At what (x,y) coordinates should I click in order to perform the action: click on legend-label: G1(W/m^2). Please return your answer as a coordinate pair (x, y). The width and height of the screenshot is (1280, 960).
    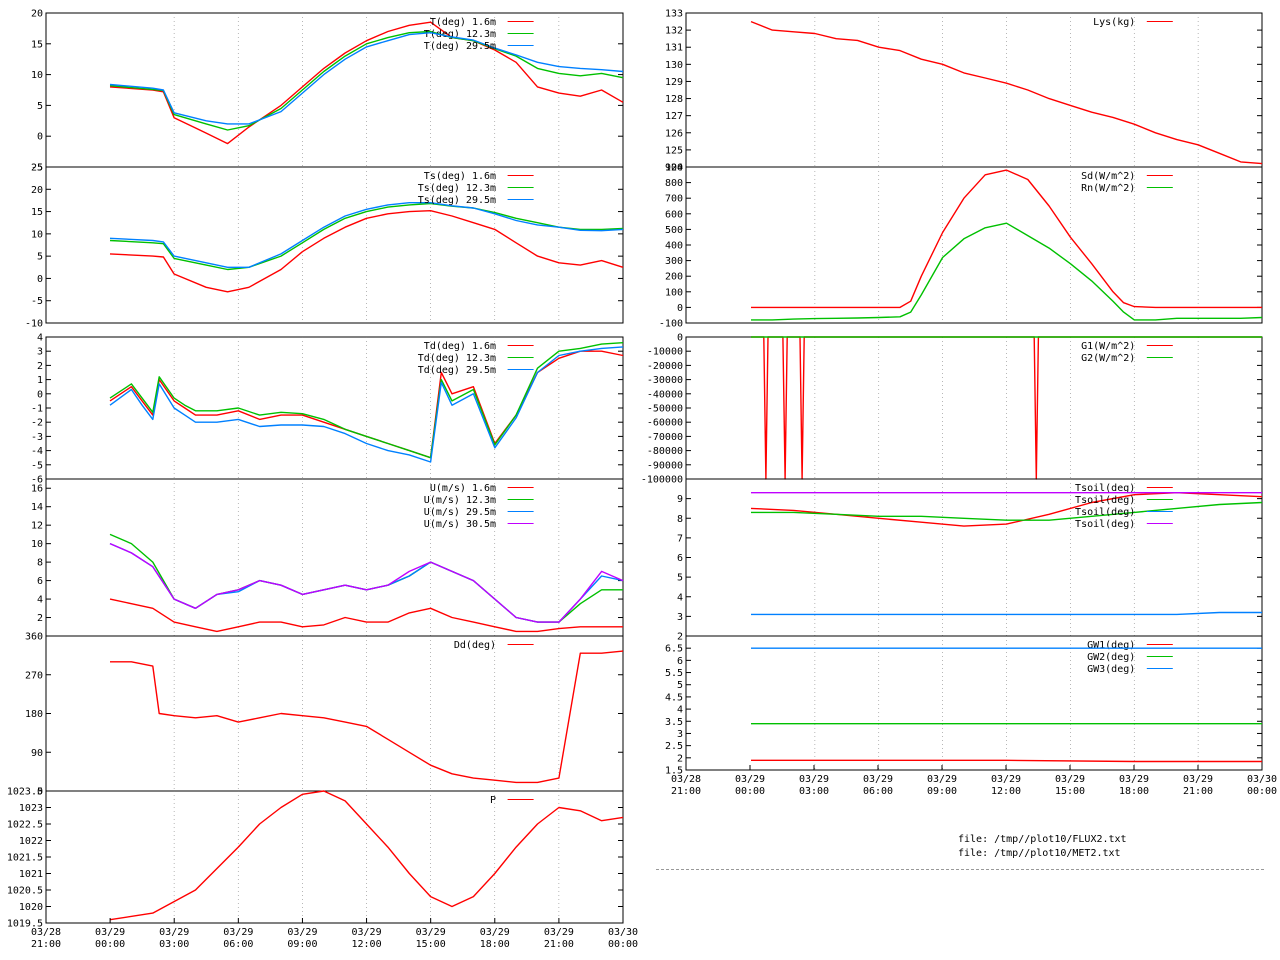
    Looking at the image, I should click on (1108, 346).